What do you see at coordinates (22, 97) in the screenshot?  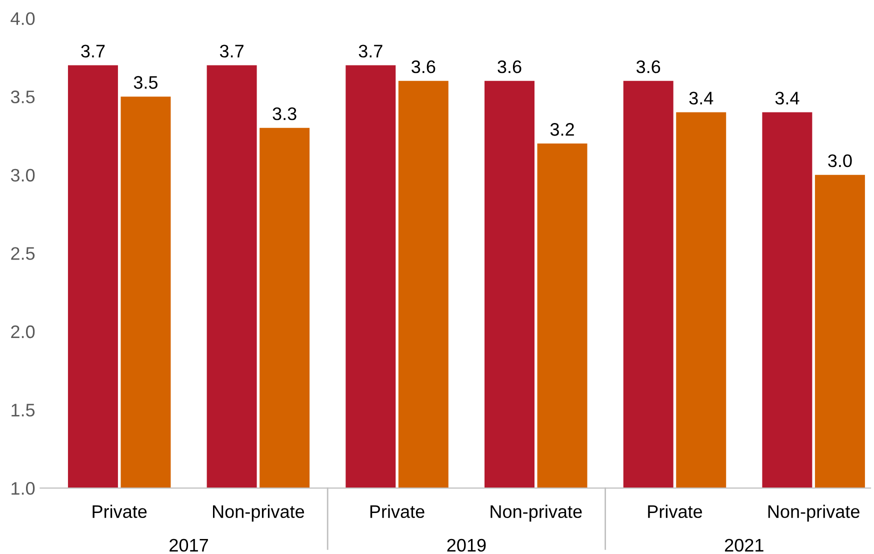 I see `y-tick-label: 3.5` at bounding box center [22, 97].